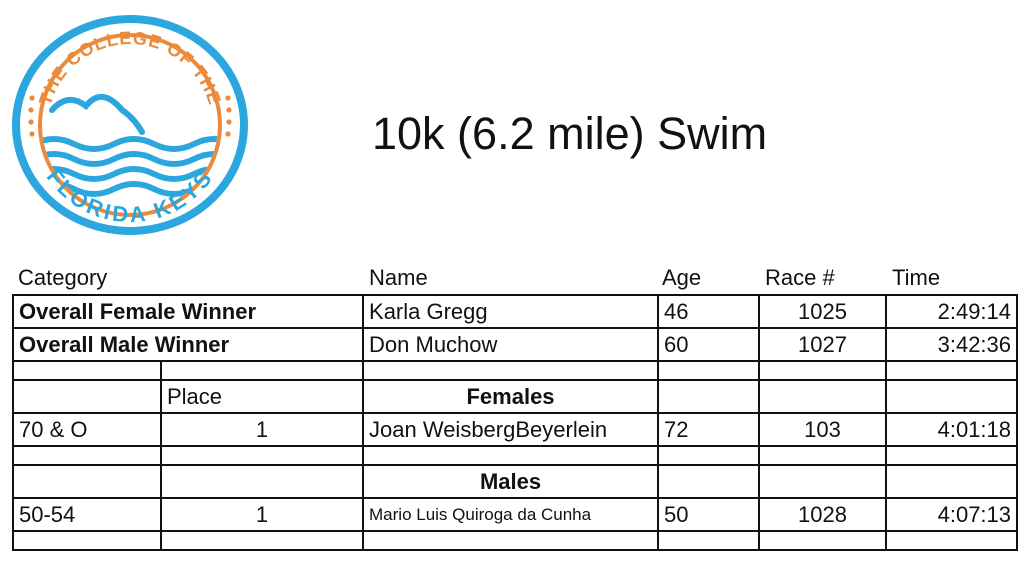  What do you see at coordinates (823, 514) in the screenshot?
I see `race-number-cell: 1028` at bounding box center [823, 514].